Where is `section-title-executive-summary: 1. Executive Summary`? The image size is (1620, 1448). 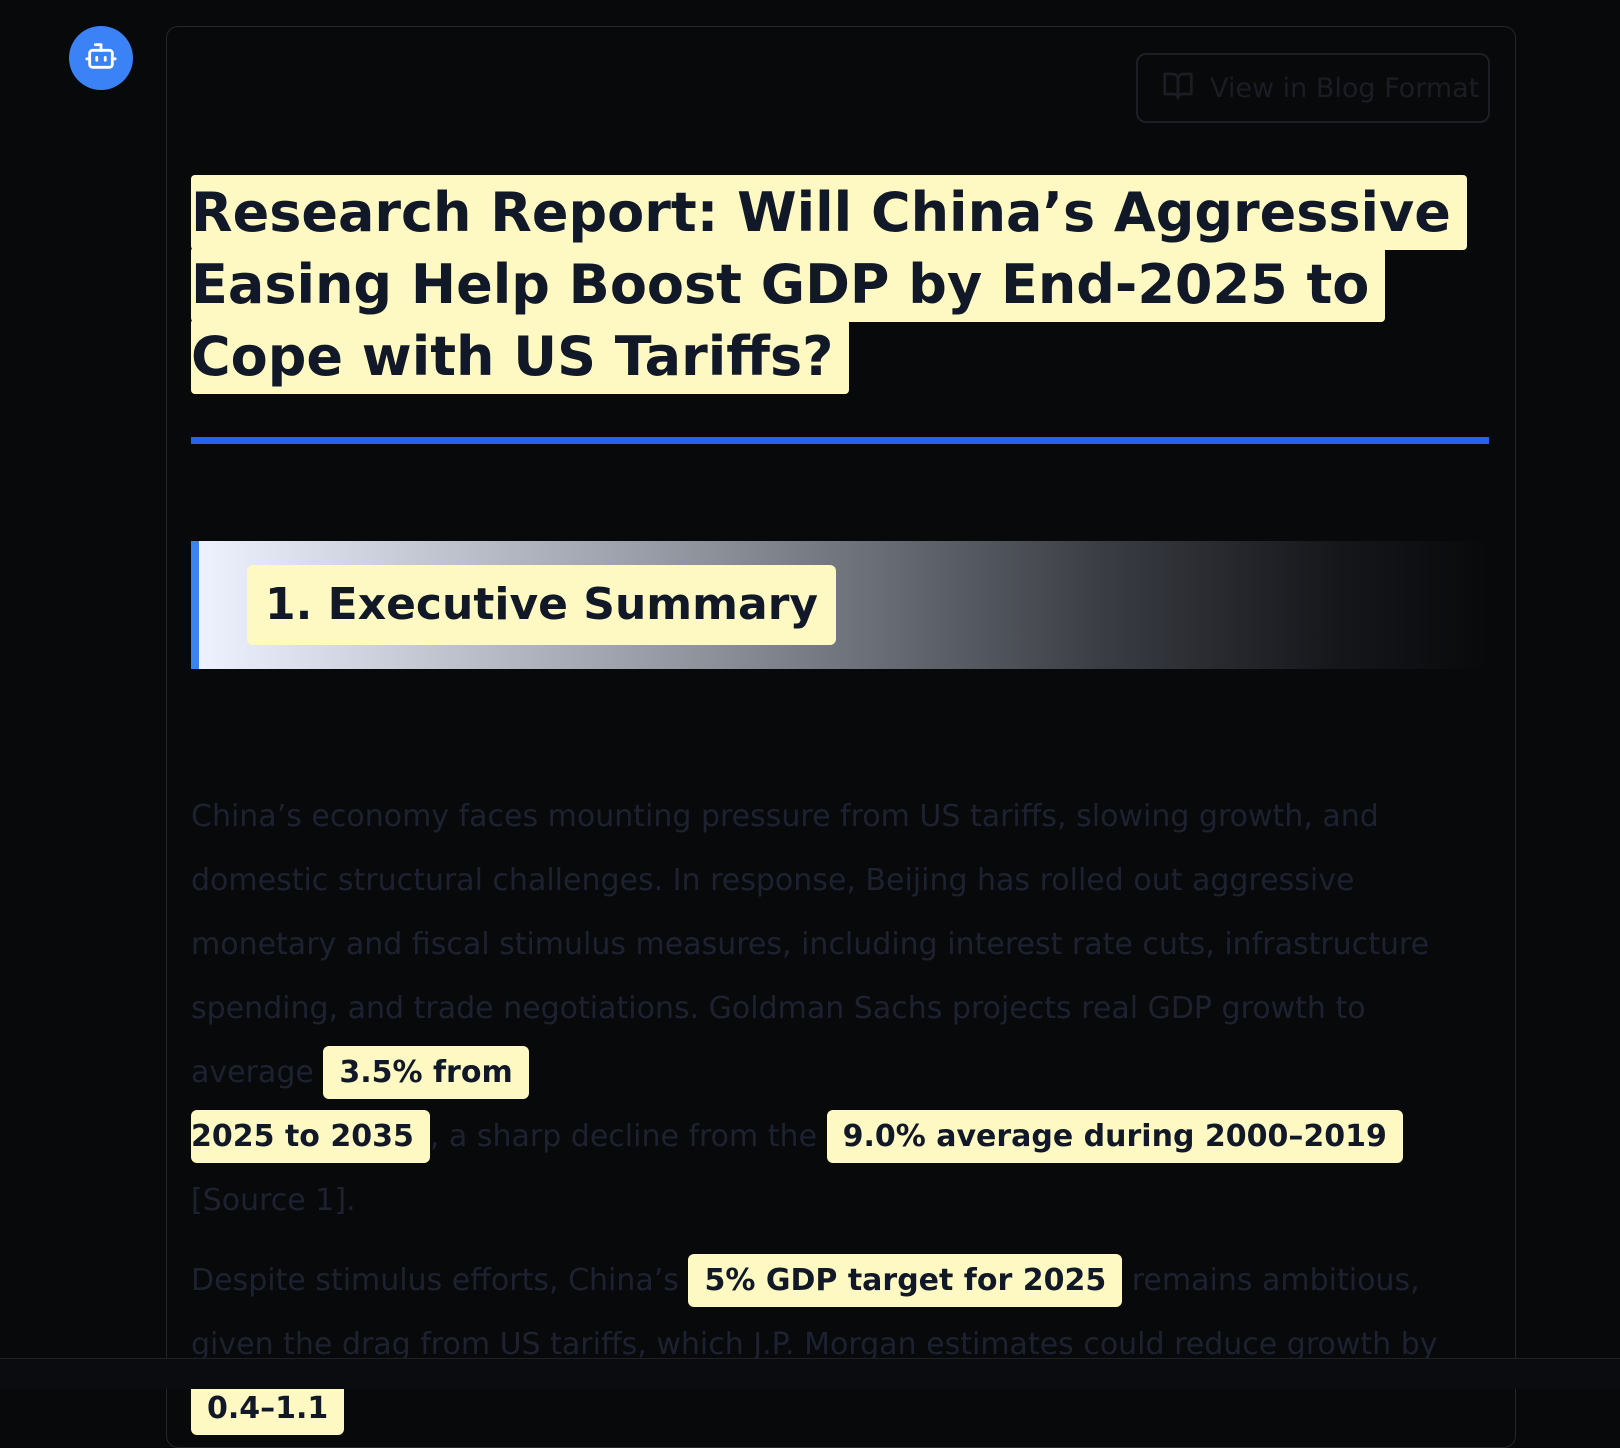
section-title-executive-summary: 1. Executive Summary is located at coordinates (542, 605).